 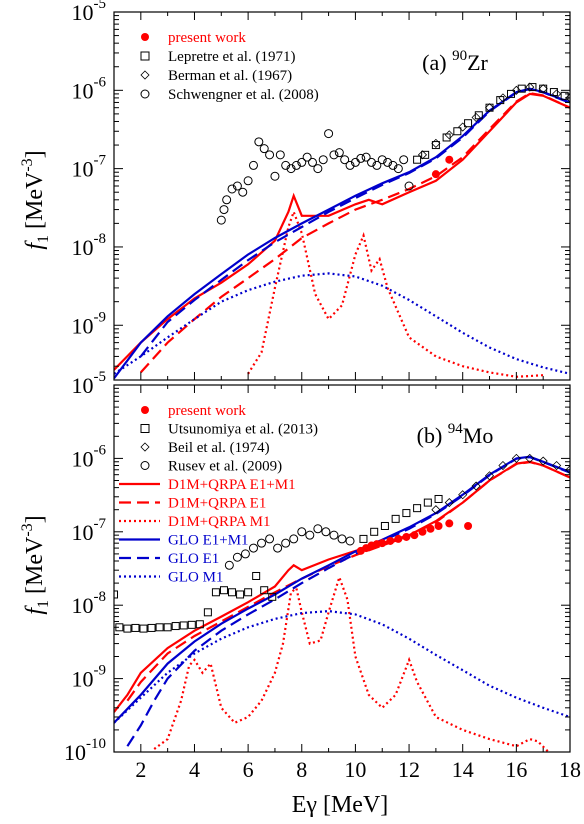 What do you see at coordinates (89, 167) in the screenshot?
I see `y-tick-label: 10⁻⁷` at bounding box center [89, 167].